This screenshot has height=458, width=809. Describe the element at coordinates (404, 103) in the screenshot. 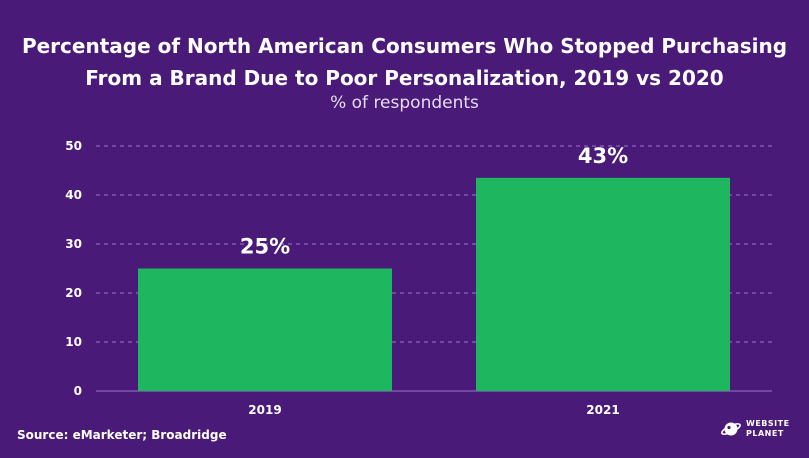

I see `chart-subtitle: % of respondents` at that location.